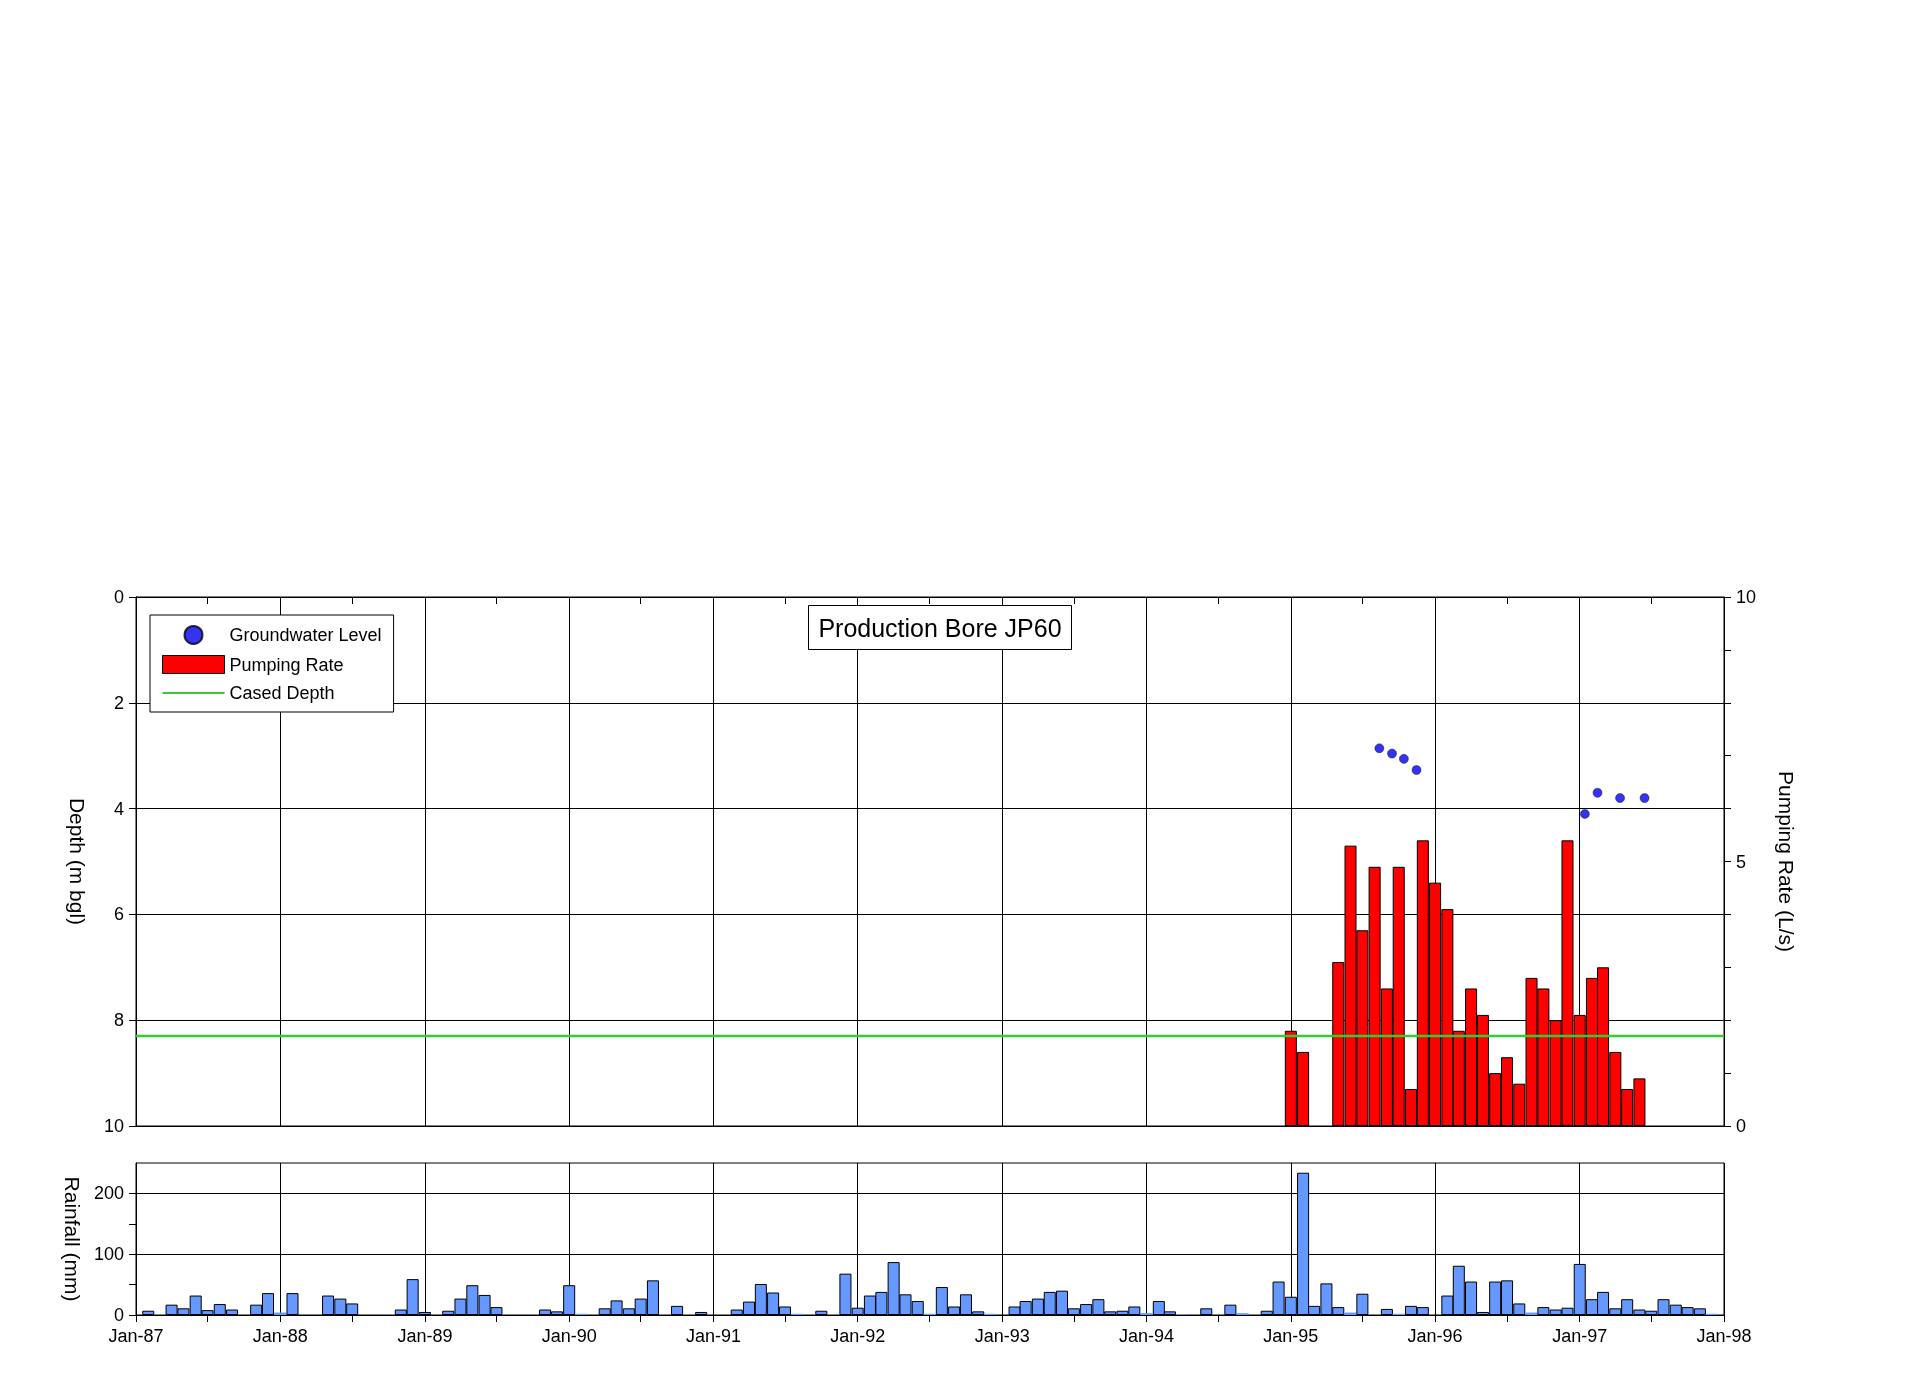 The height and width of the screenshot is (1383, 1905). I want to click on y-tick-label: 200, so click(108, 1193).